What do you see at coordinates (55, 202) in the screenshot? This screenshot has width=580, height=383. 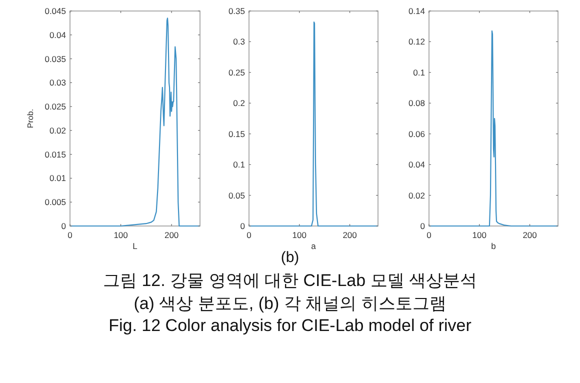 I see `y-tick-label: 0.005` at bounding box center [55, 202].